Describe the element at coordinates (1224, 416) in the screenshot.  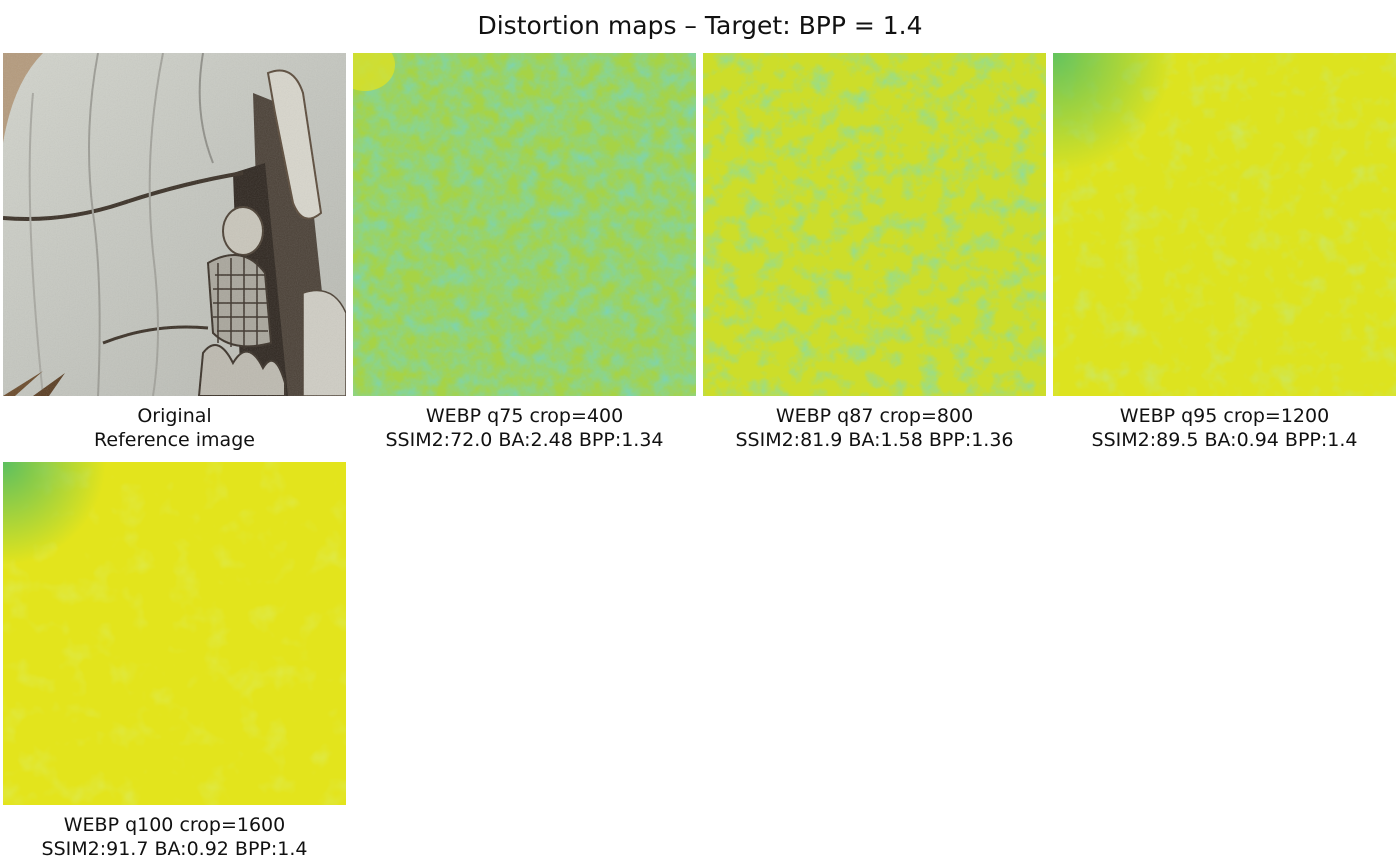
I see `caption-line-1: WEBP q95 crop=1200` at that location.